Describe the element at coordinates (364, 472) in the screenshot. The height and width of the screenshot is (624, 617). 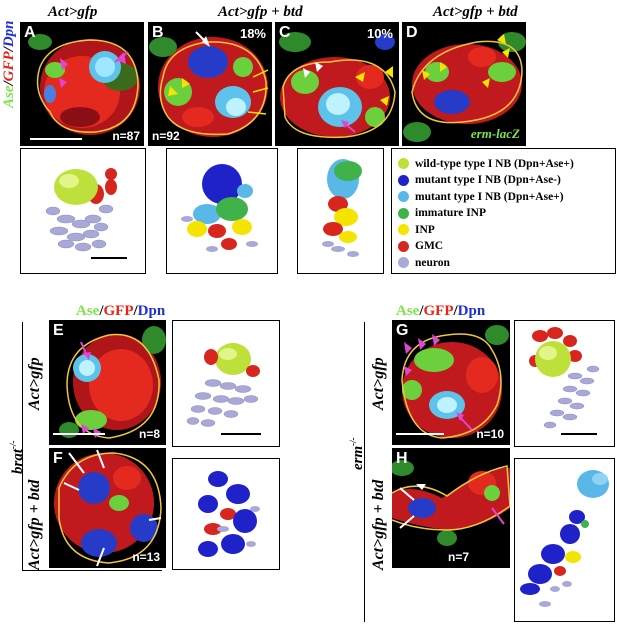
I see `divider-right-vertical` at that location.